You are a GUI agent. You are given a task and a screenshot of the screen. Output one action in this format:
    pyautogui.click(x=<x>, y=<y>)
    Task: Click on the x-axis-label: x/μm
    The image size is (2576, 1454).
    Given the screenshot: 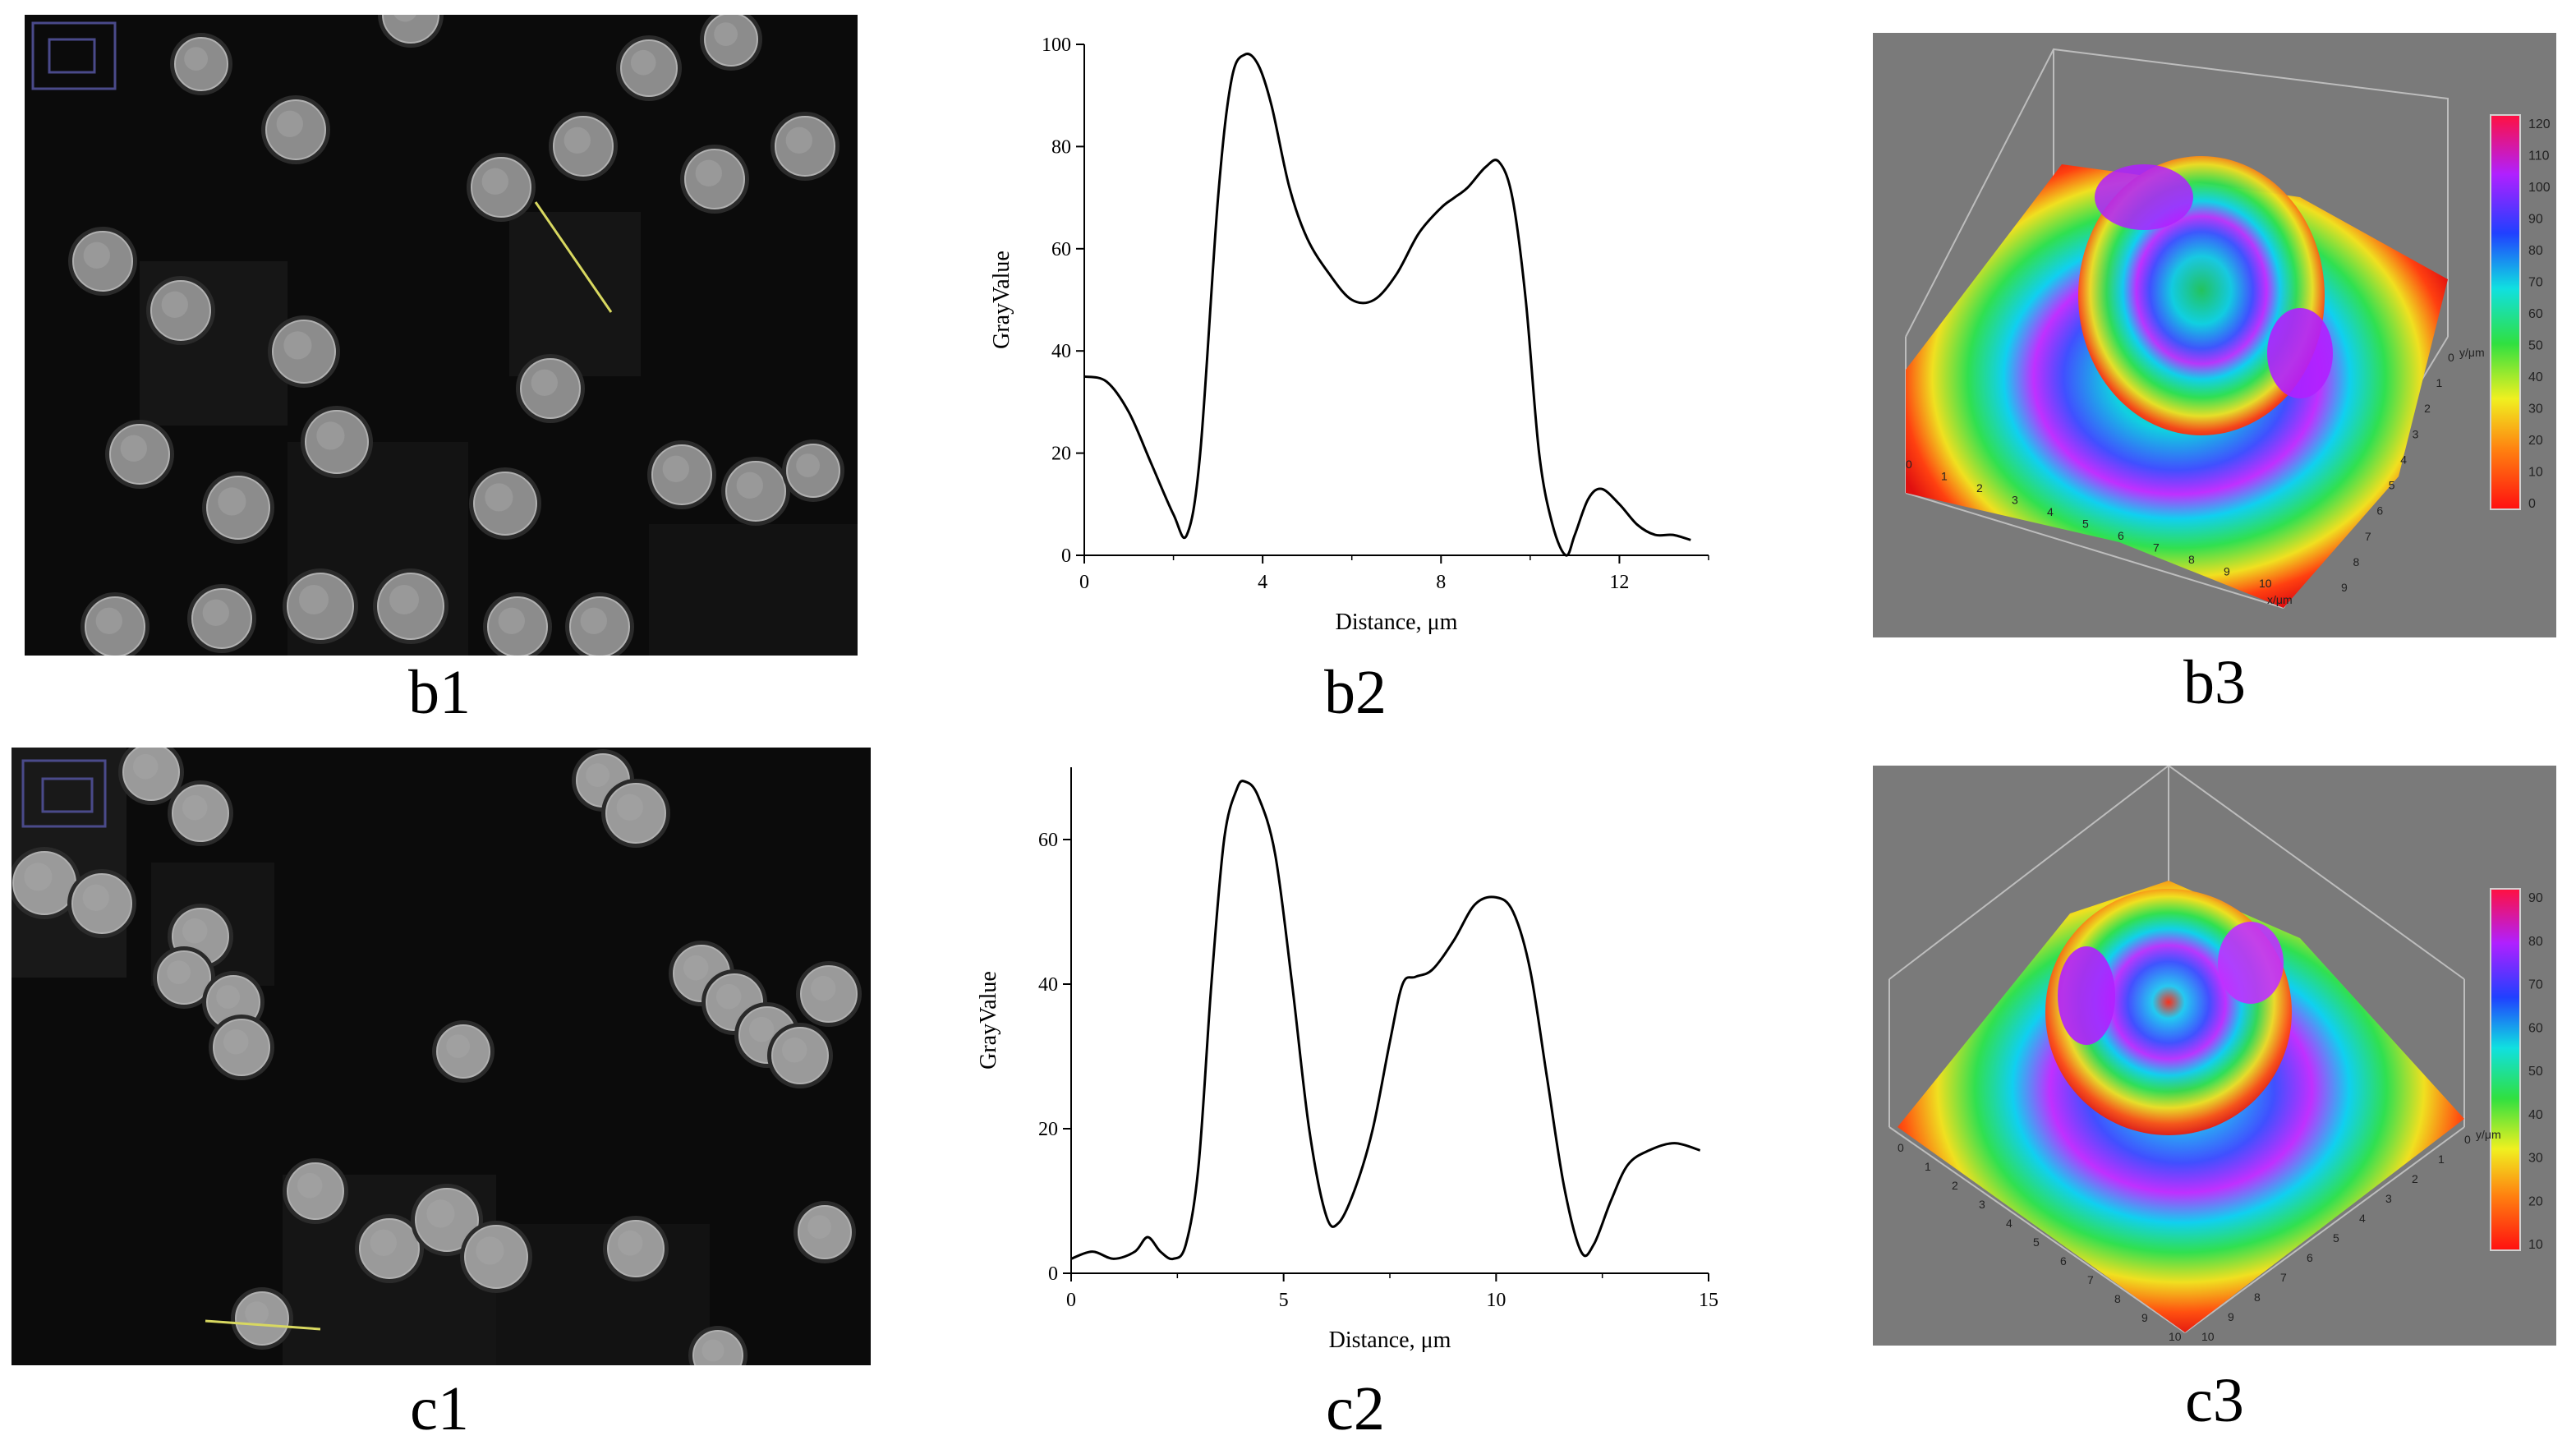 What is the action you would take?
    pyautogui.click(x=2280, y=599)
    